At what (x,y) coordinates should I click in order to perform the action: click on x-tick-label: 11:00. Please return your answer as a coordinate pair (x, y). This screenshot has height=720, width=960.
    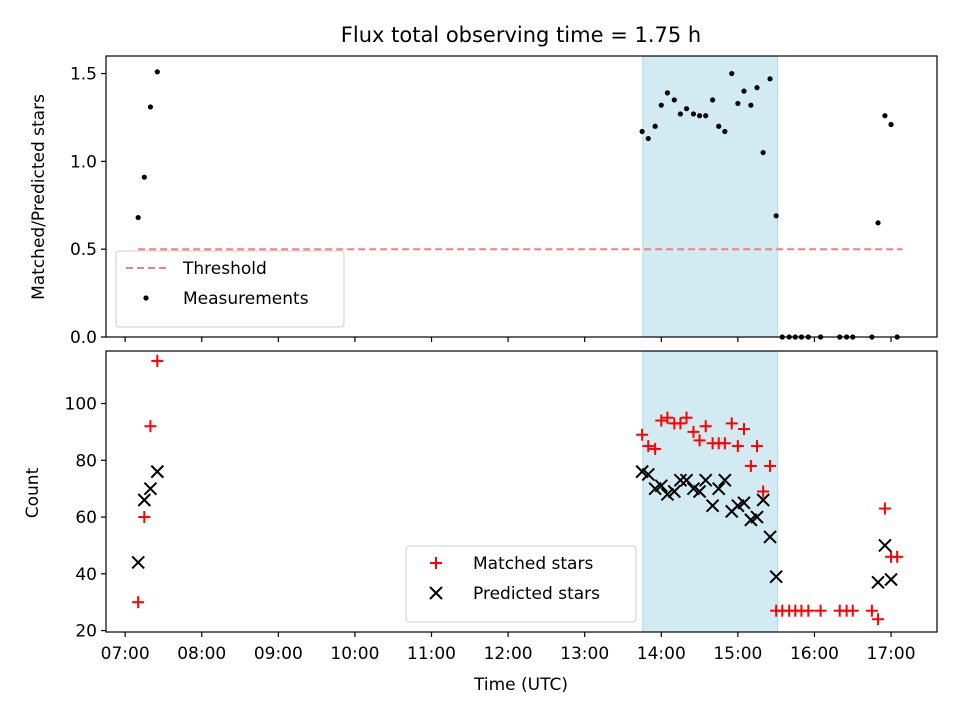
    Looking at the image, I should click on (431, 654).